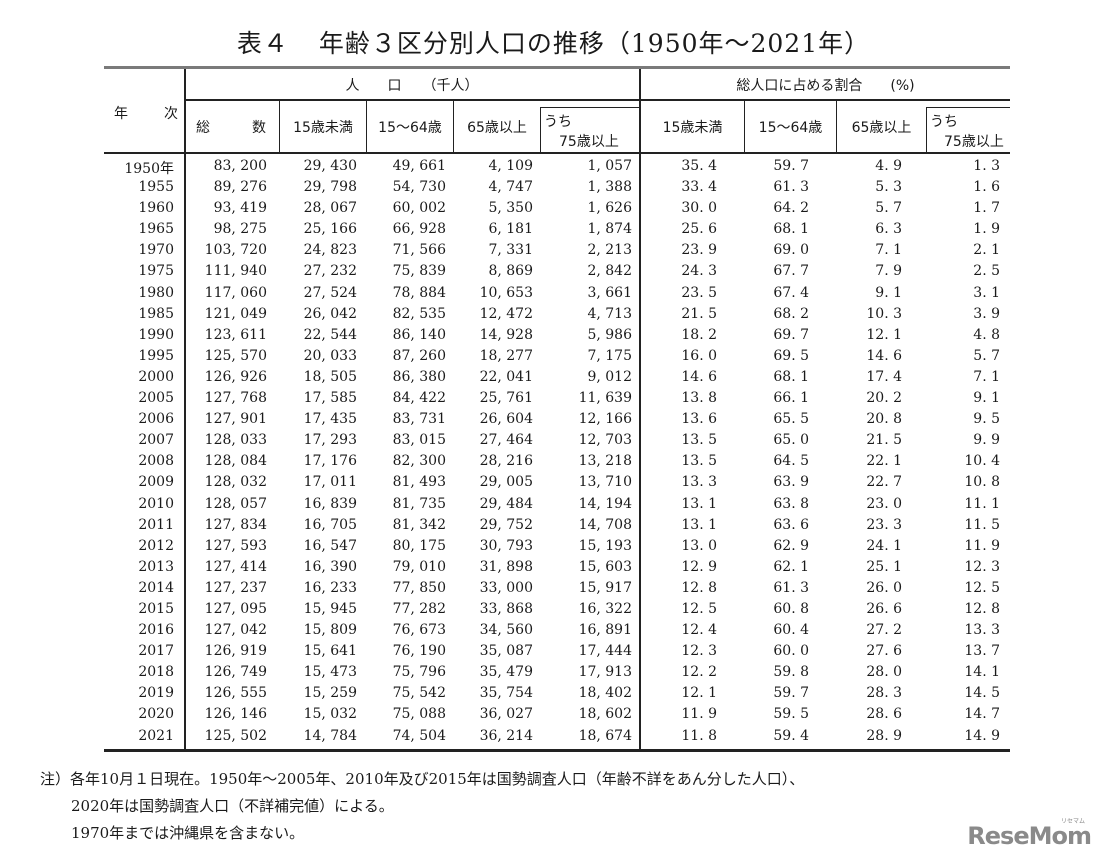 This screenshot has width=1103, height=861. What do you see at coordinates (699, 292) in the screenshot?
I see `cell-p-u15: 23. 5` at bounding box center [699, 292].